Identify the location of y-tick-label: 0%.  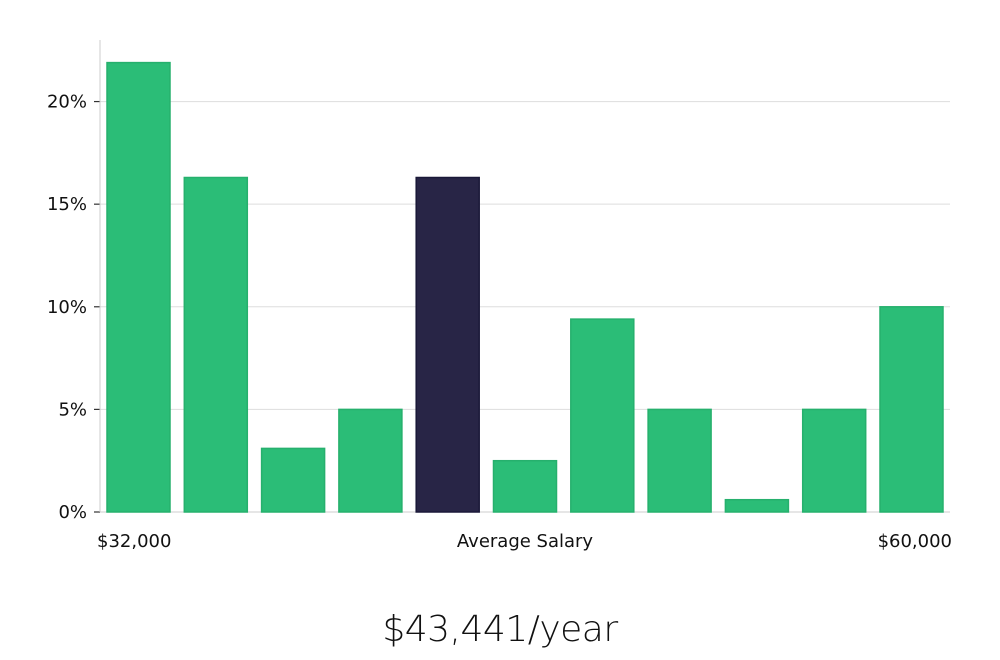
(72, 512).